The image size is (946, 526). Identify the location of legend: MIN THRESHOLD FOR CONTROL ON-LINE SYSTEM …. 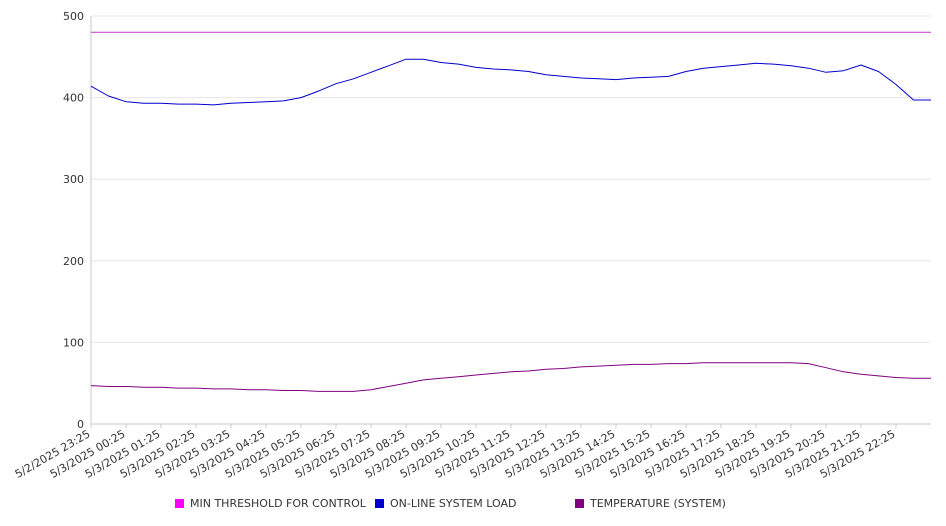
(473, 506).